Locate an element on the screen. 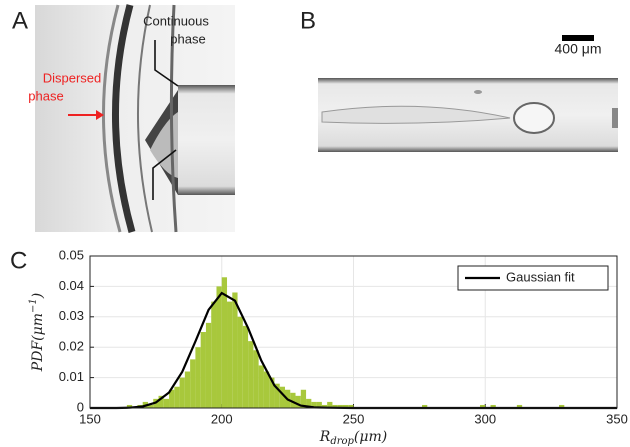  legend-label: Gaussian fit is located at coordinates (540, 276).